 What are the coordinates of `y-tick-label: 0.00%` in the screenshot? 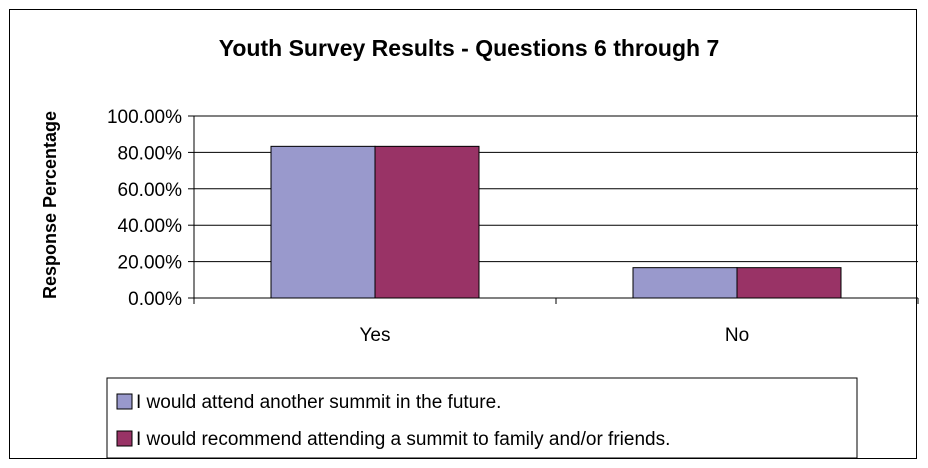 It's located at (155, 299).